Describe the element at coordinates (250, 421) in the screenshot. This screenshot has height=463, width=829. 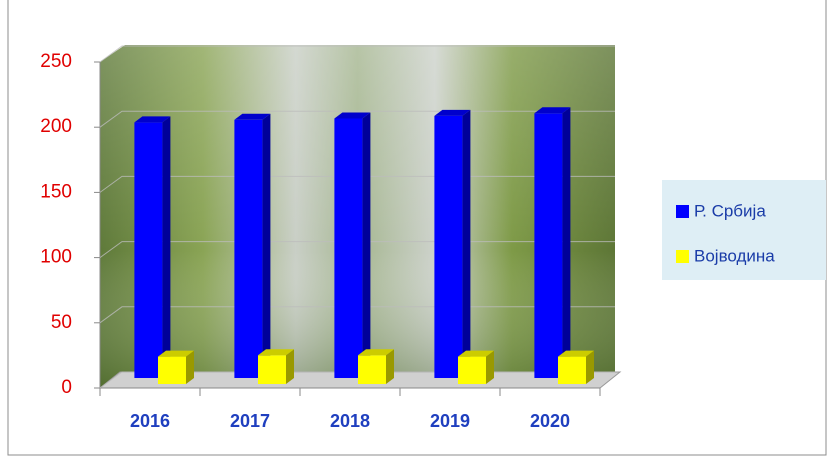
I see `x-tick-label: 2017` at that location.